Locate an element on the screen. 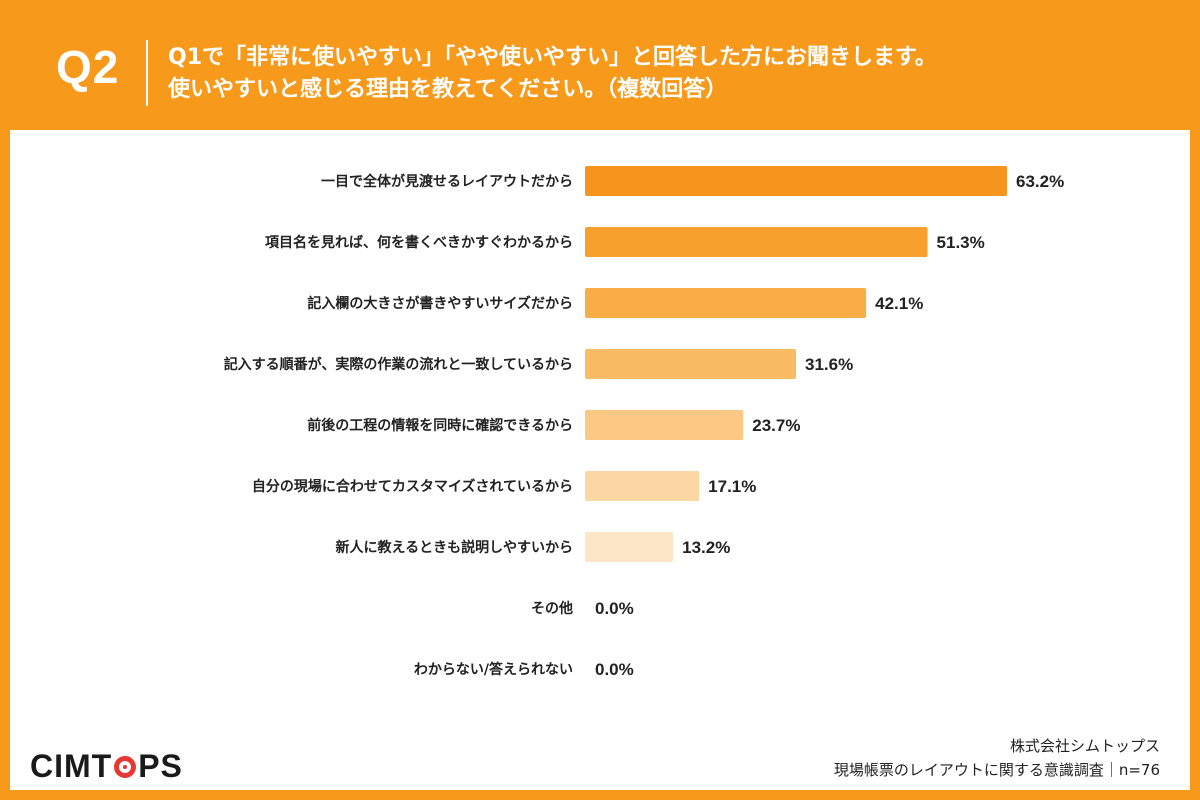  question-number: Q2 is located at coordinates (88, 67).